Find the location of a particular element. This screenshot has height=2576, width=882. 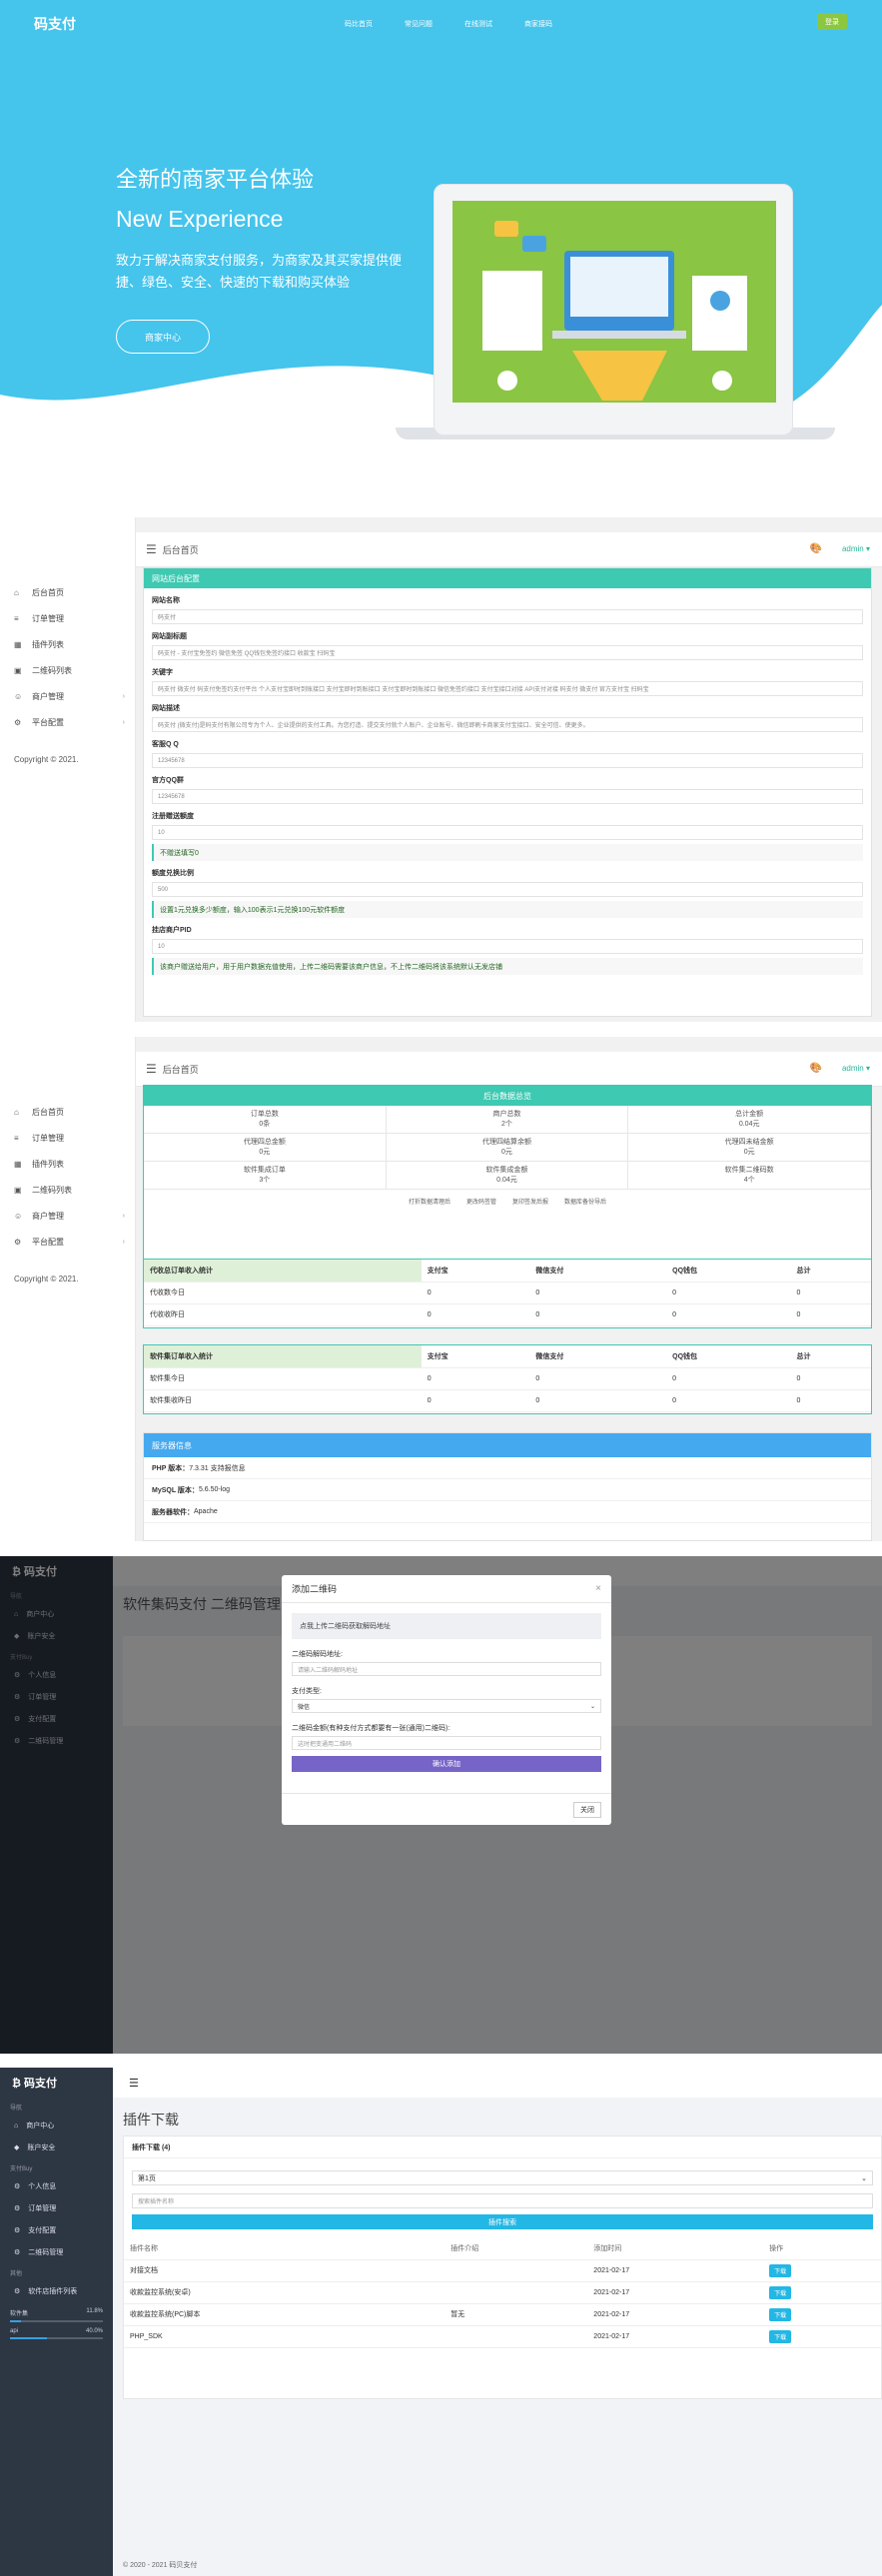

field-input: 码支付 - 支付宝免签约 微信免签 QQ钱包免签约接口 收款宝 扫码宝 is located at coordinates (507, 653).